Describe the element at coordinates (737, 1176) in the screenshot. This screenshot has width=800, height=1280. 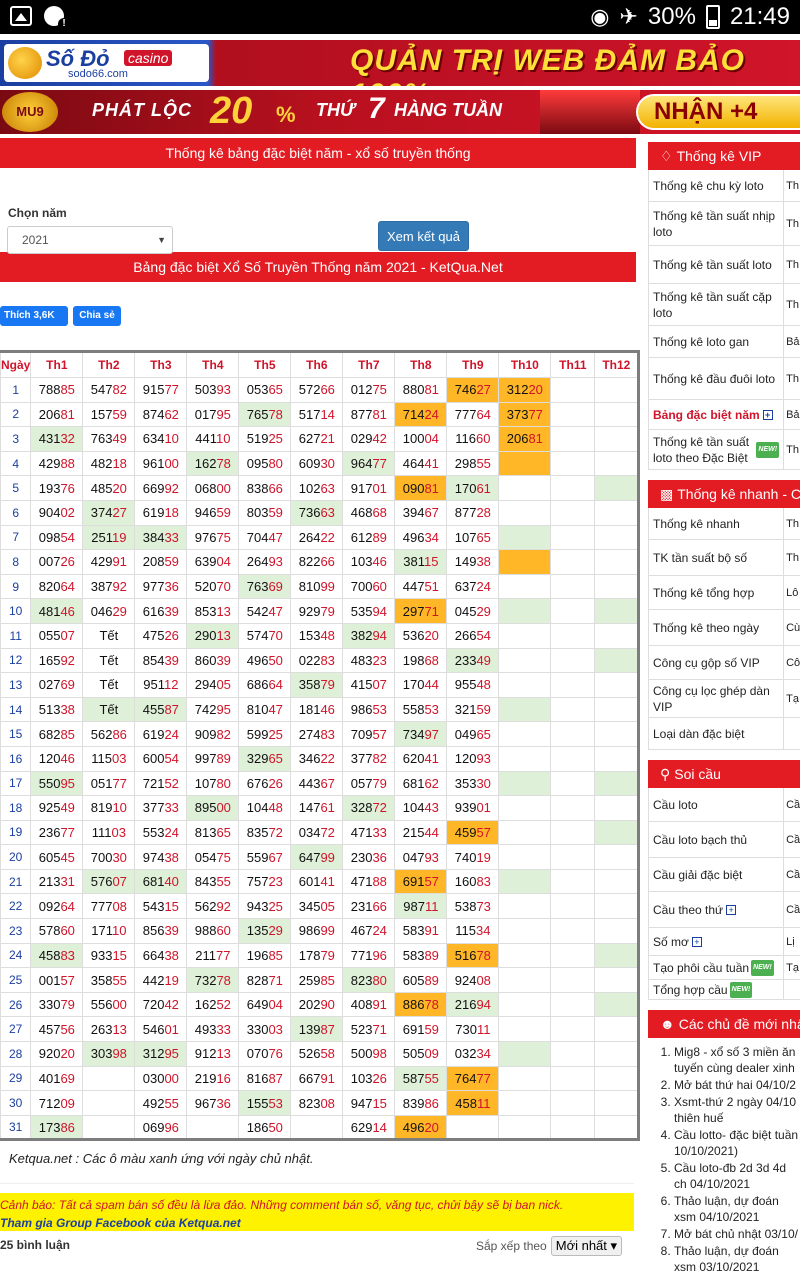
I see `topic-link: Cầu loto-đb 2d 3d 4d ch 04/10/2021` at that location.